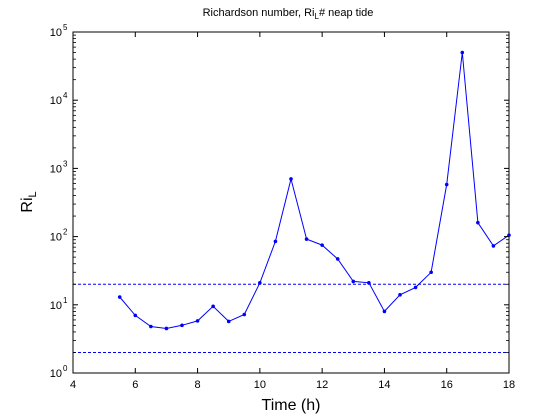  I want to click on x-tick-label: 18, so click(509, 385).